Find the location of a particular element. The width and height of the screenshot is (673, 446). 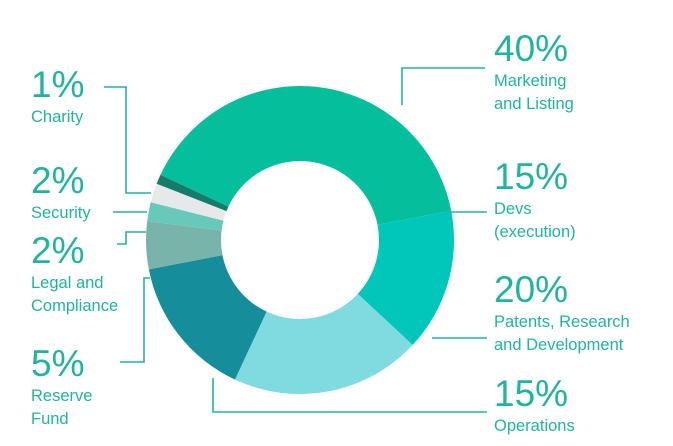

leader-line-charity is located at coordinates (127, 140).